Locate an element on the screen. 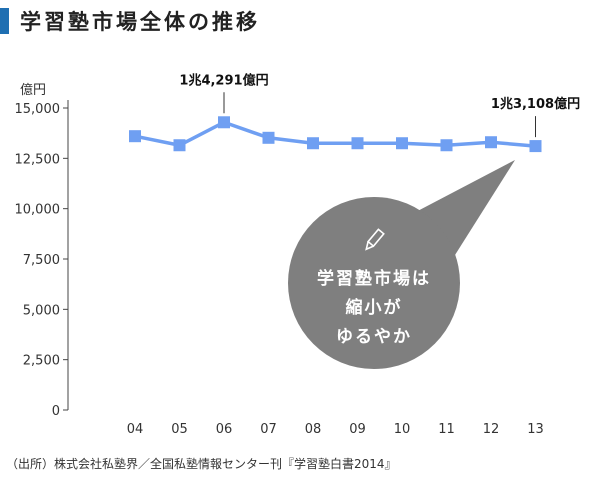  pencil-icon is located at coordinates (375, 239).